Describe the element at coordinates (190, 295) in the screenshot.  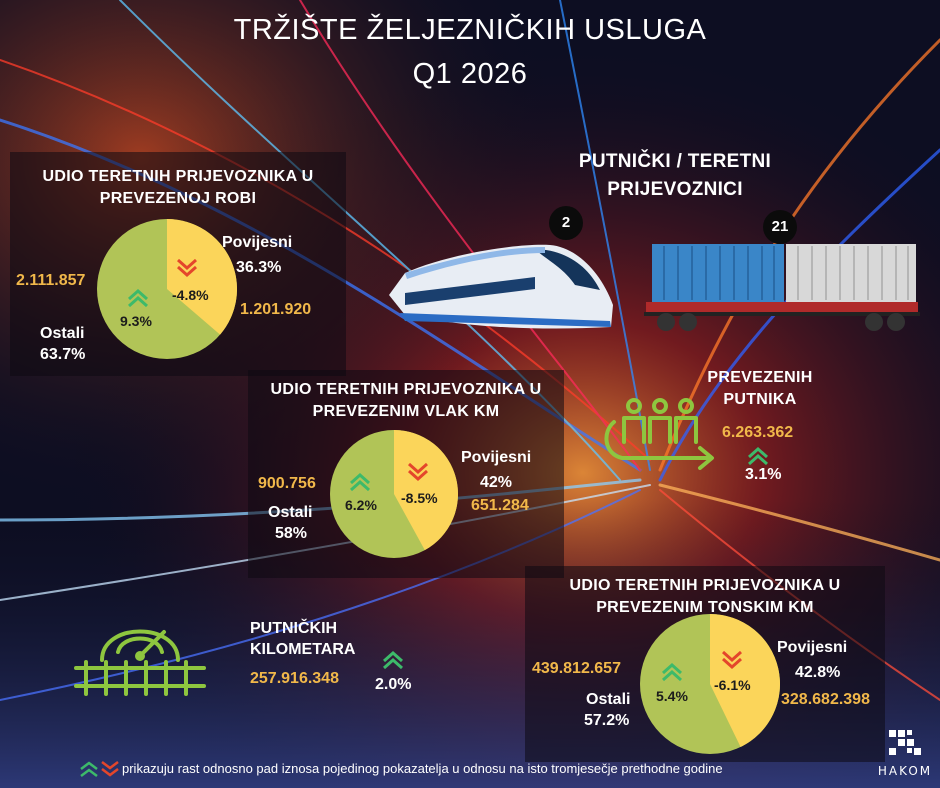
I see `goods-povijesni-change: -4.8%` at that location.